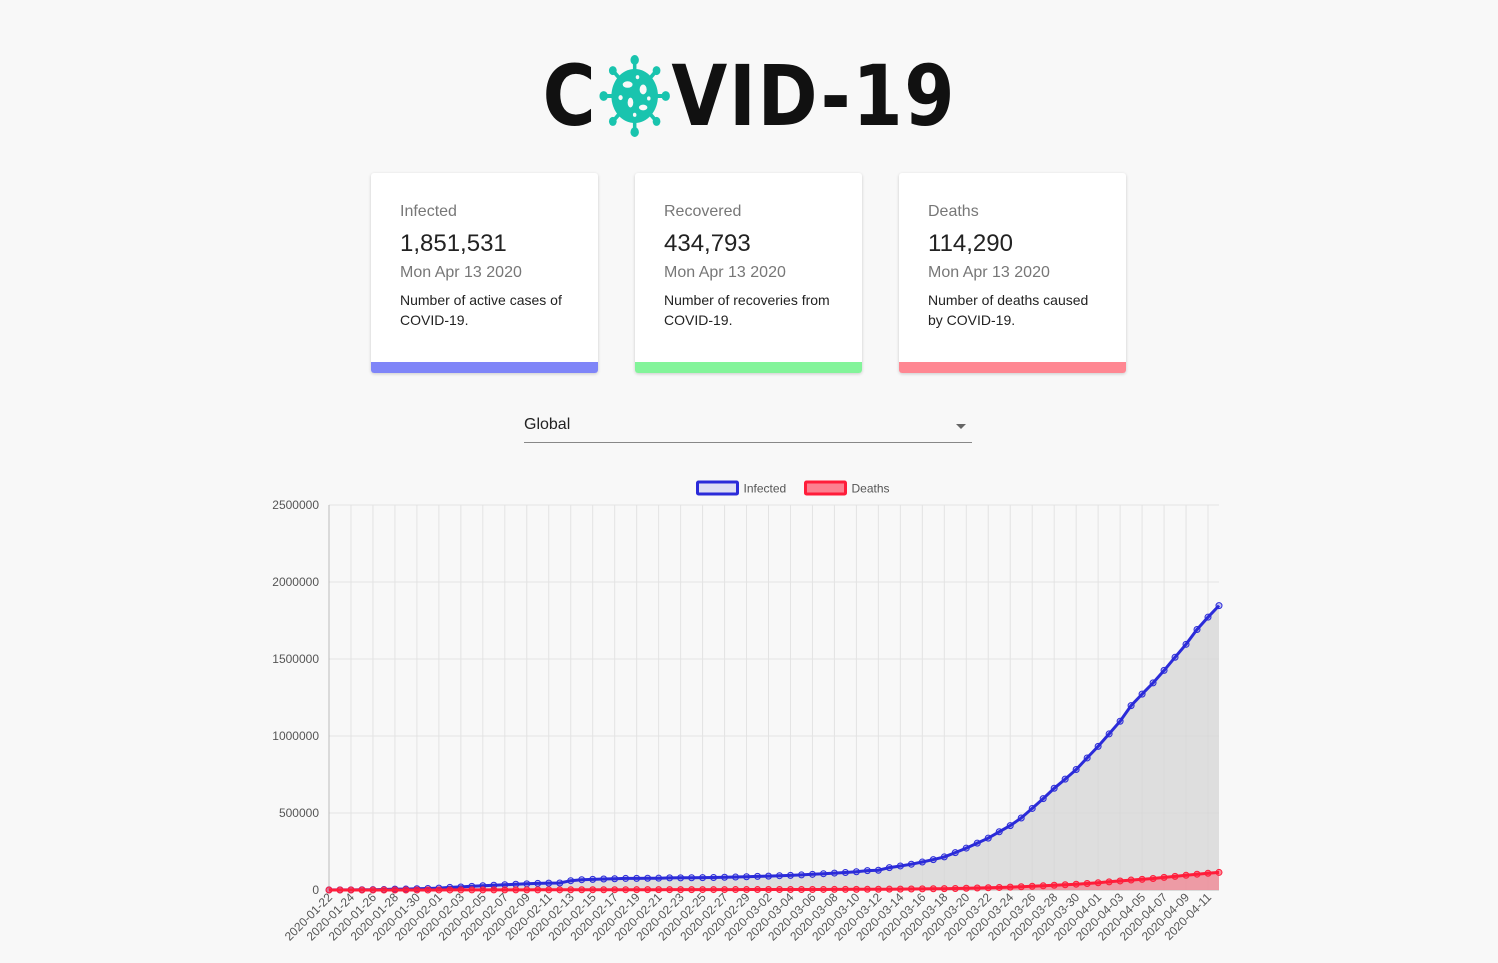 This screenshot has height=963, width=1498. I want to click on y-tick-label: 500000, so click(299, 813).